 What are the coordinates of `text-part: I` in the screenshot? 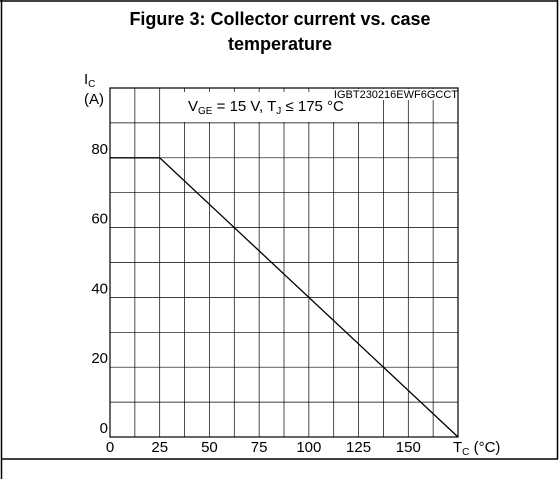 It's located at (86, 79).